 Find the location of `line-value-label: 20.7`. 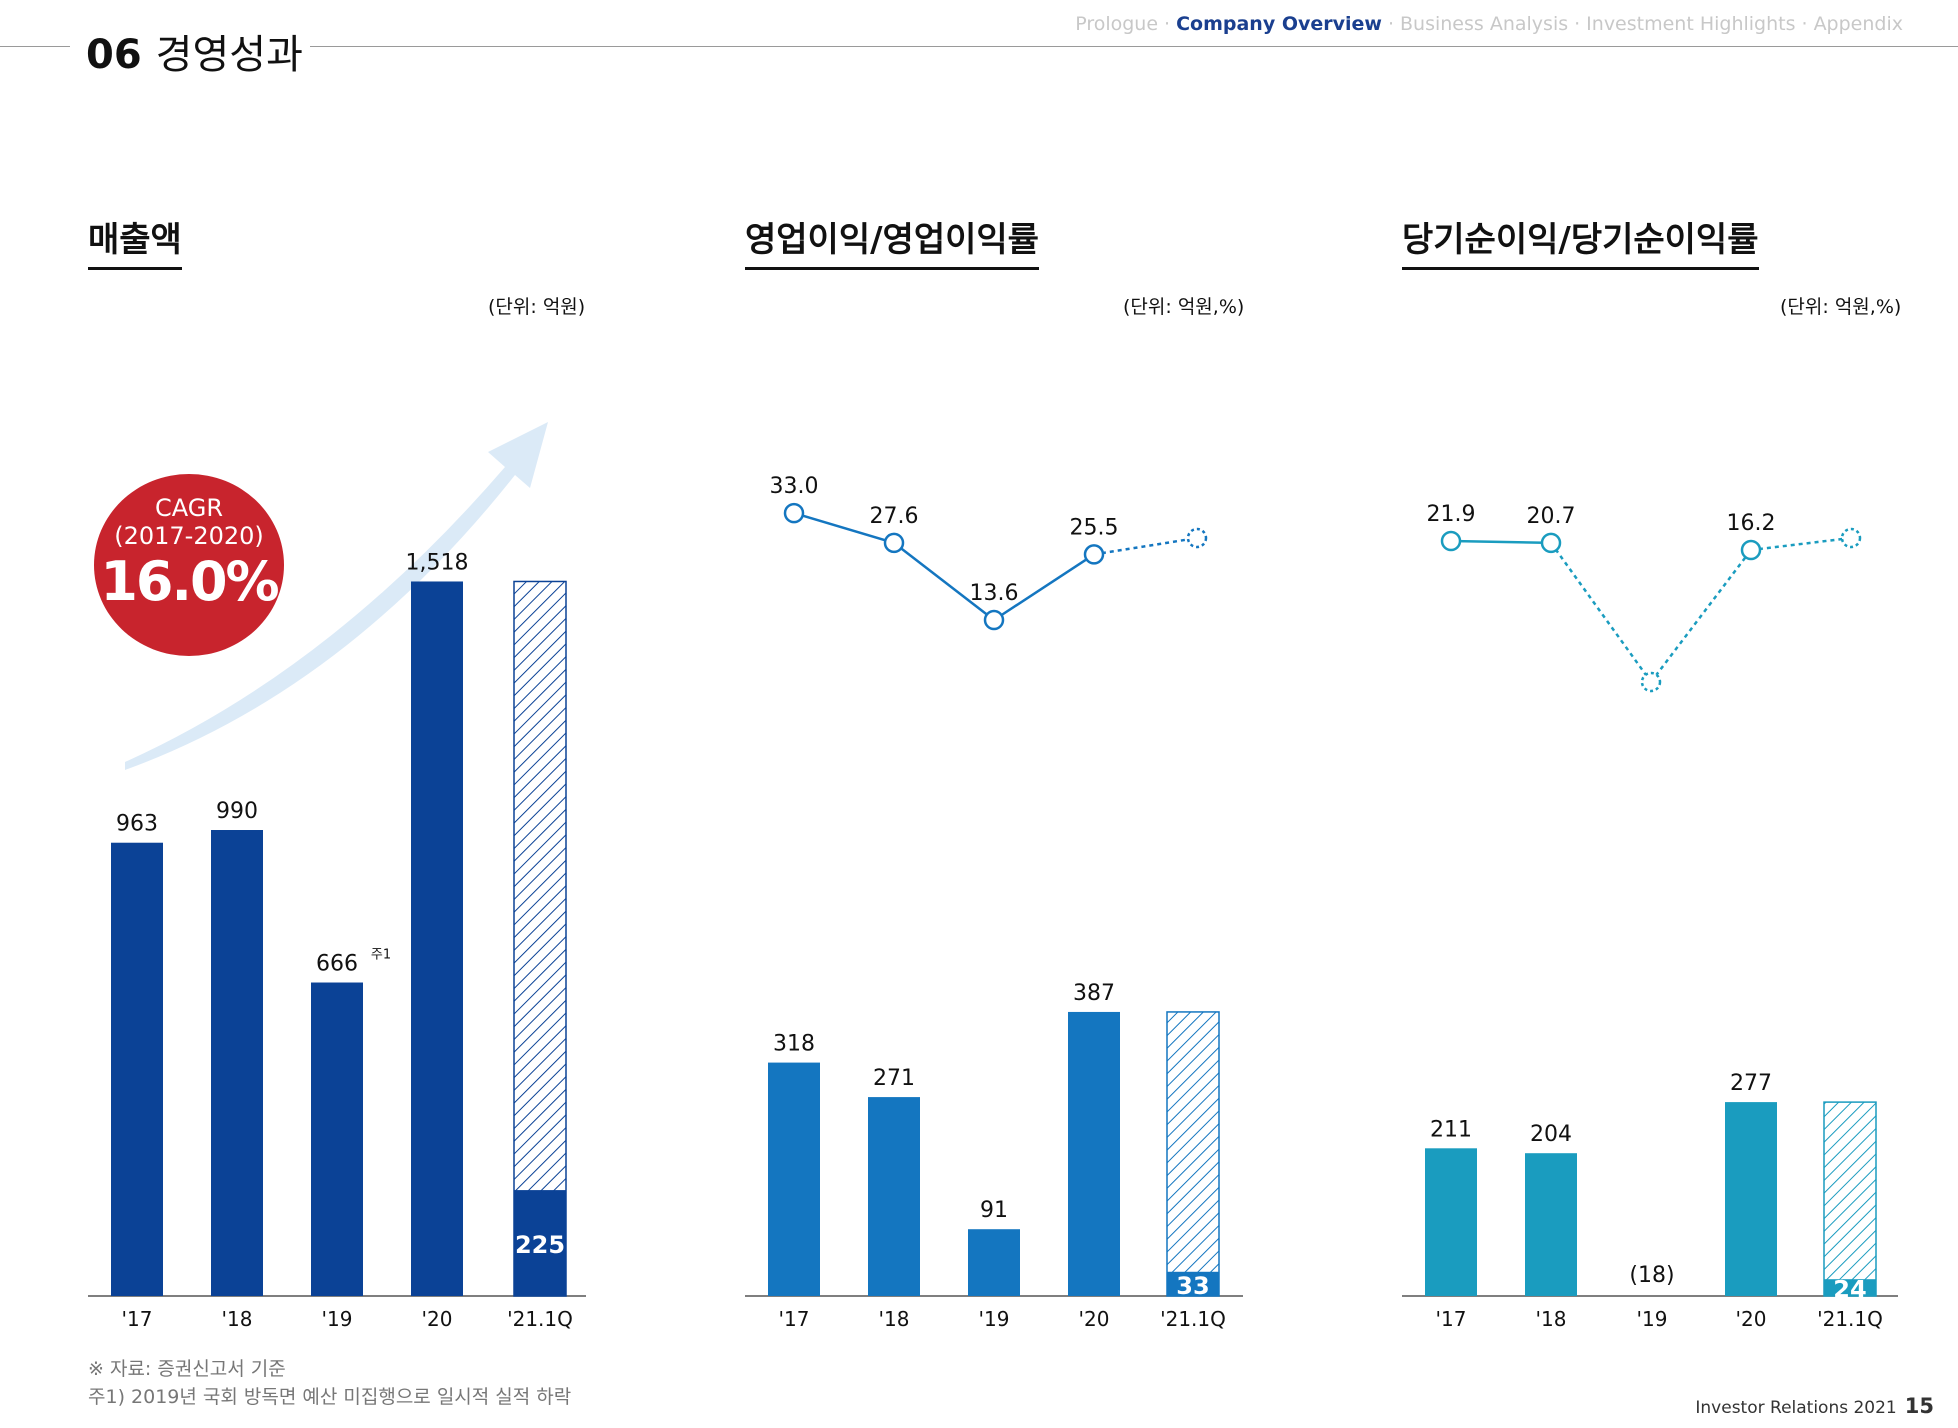

line-value-label: 20.7 is located at coordinates (1551, 516).